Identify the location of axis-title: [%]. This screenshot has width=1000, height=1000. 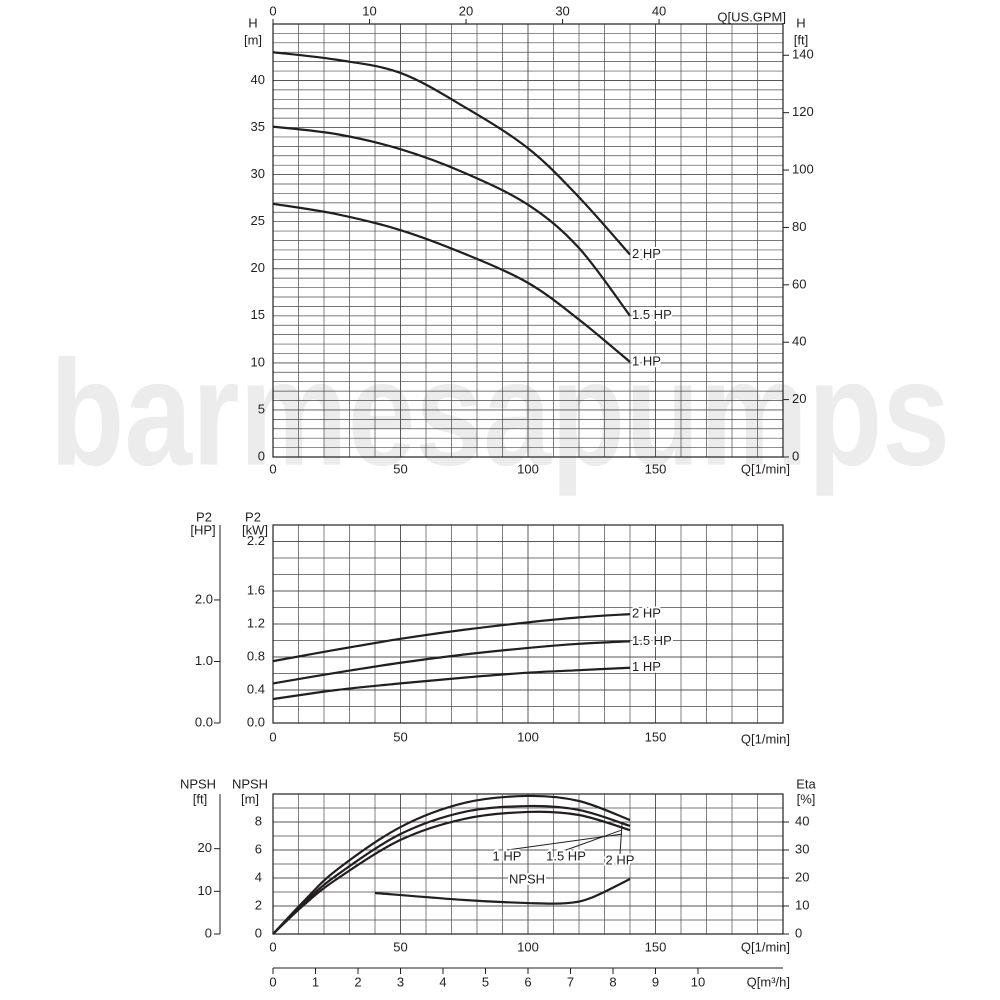
(806, 798).